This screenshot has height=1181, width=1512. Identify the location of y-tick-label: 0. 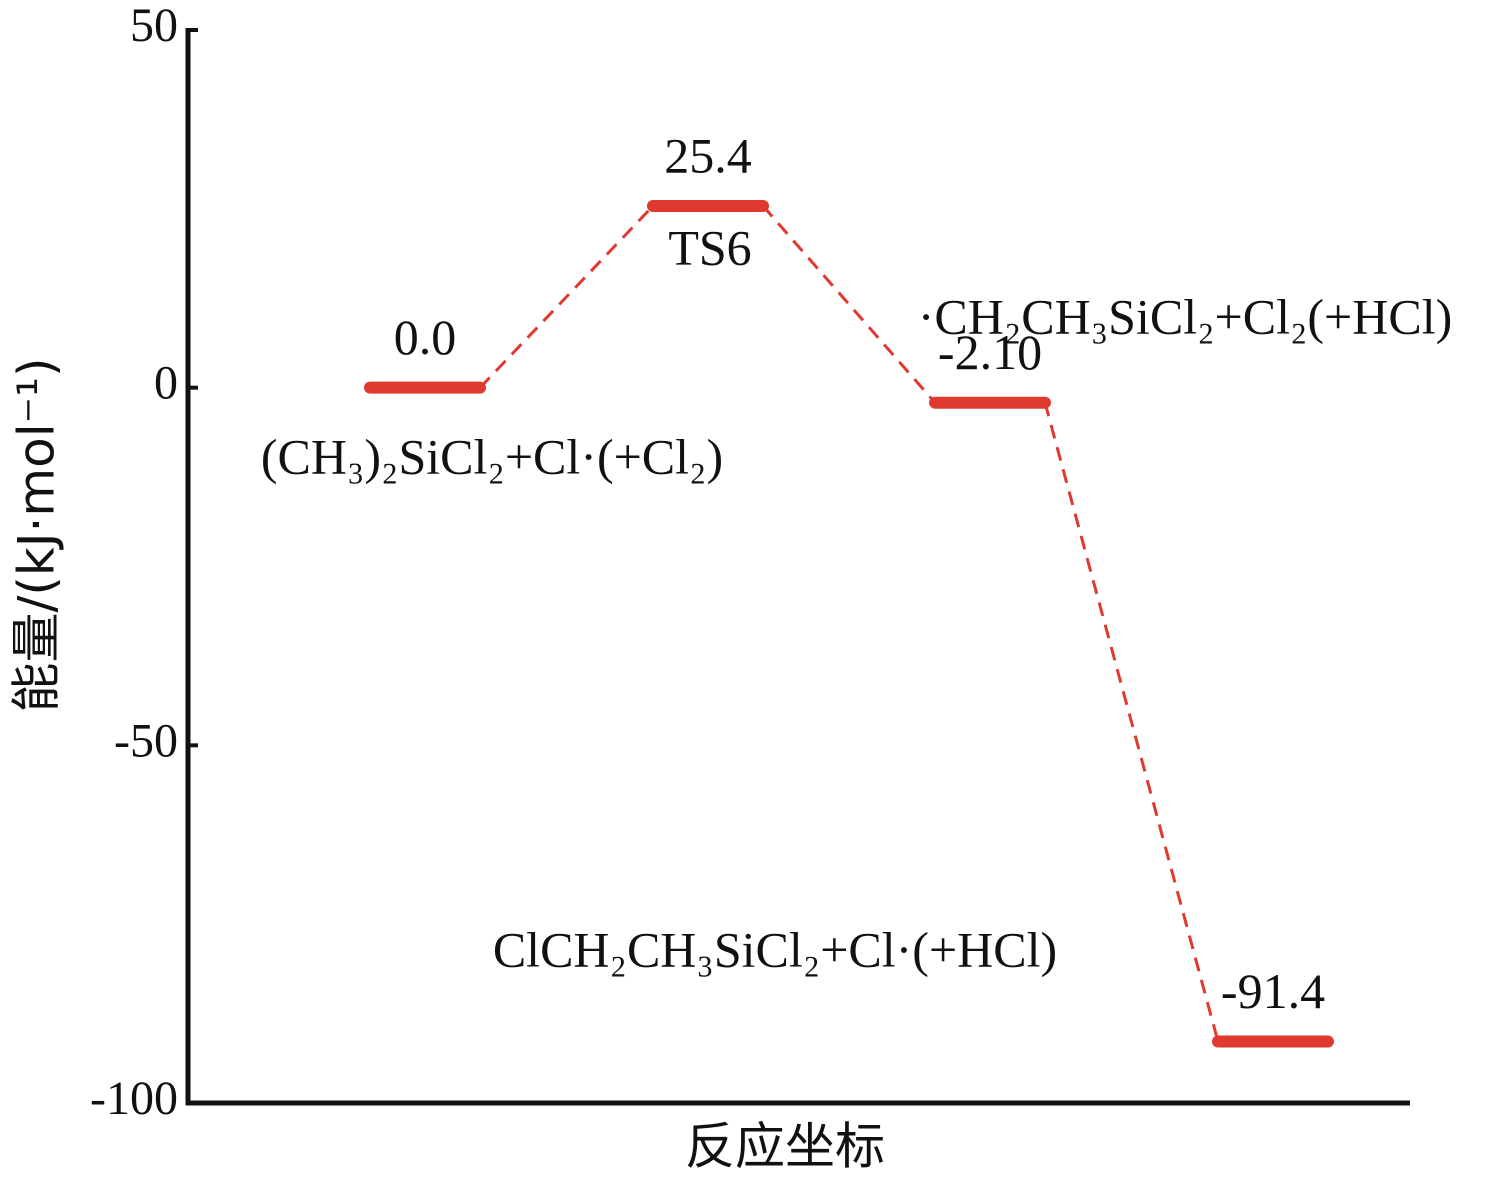
(166, 383).